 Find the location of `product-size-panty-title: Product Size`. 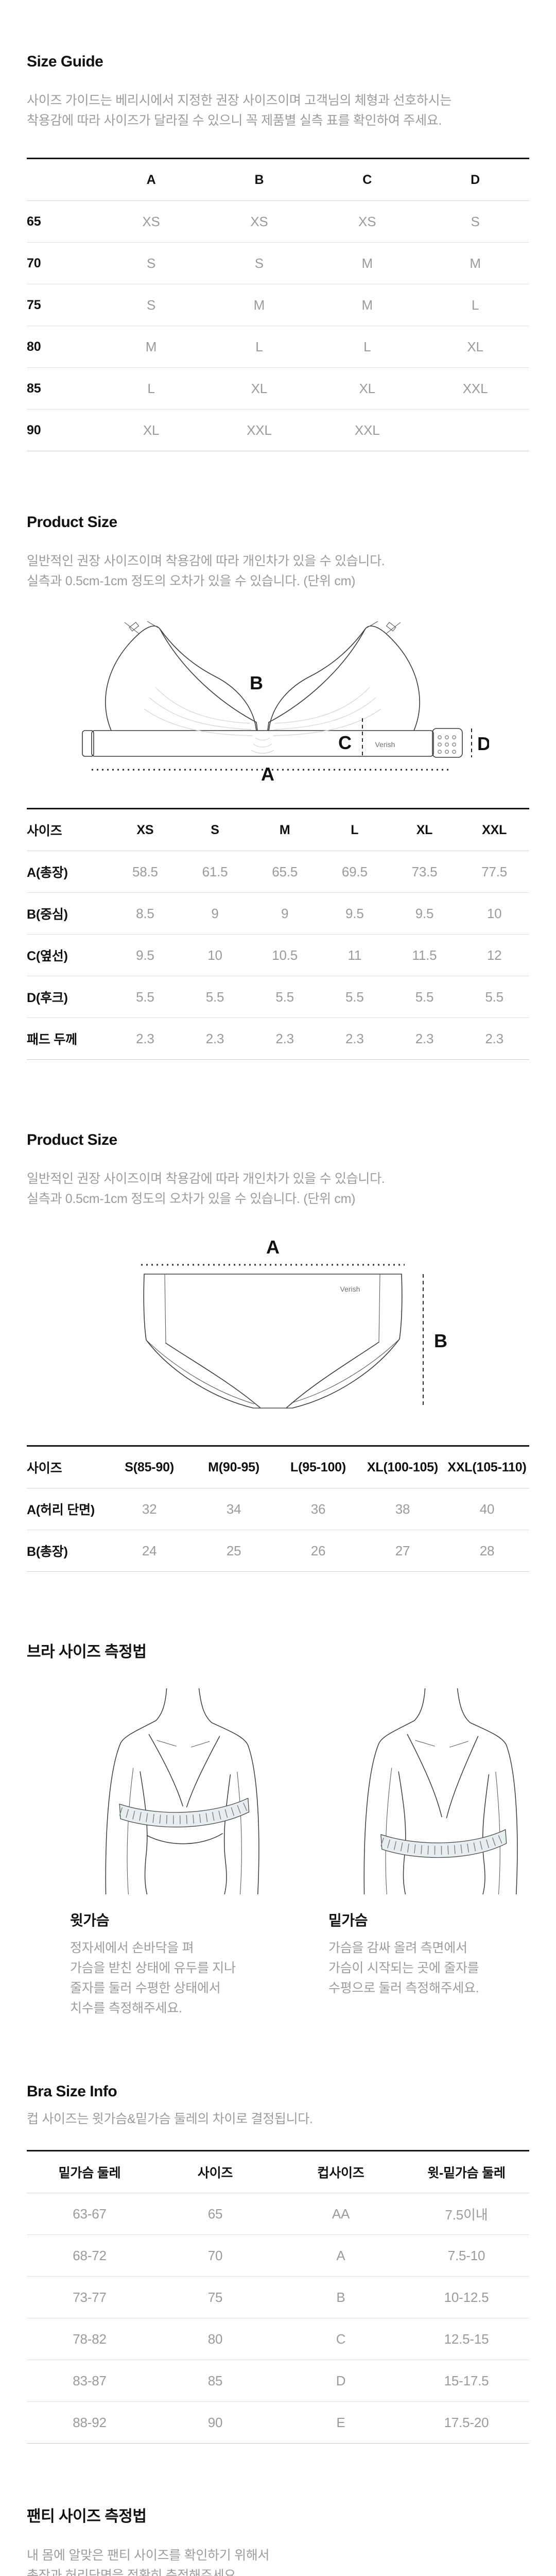

product-size-panty-title: Product Size is located at coordinates (72, 1139).